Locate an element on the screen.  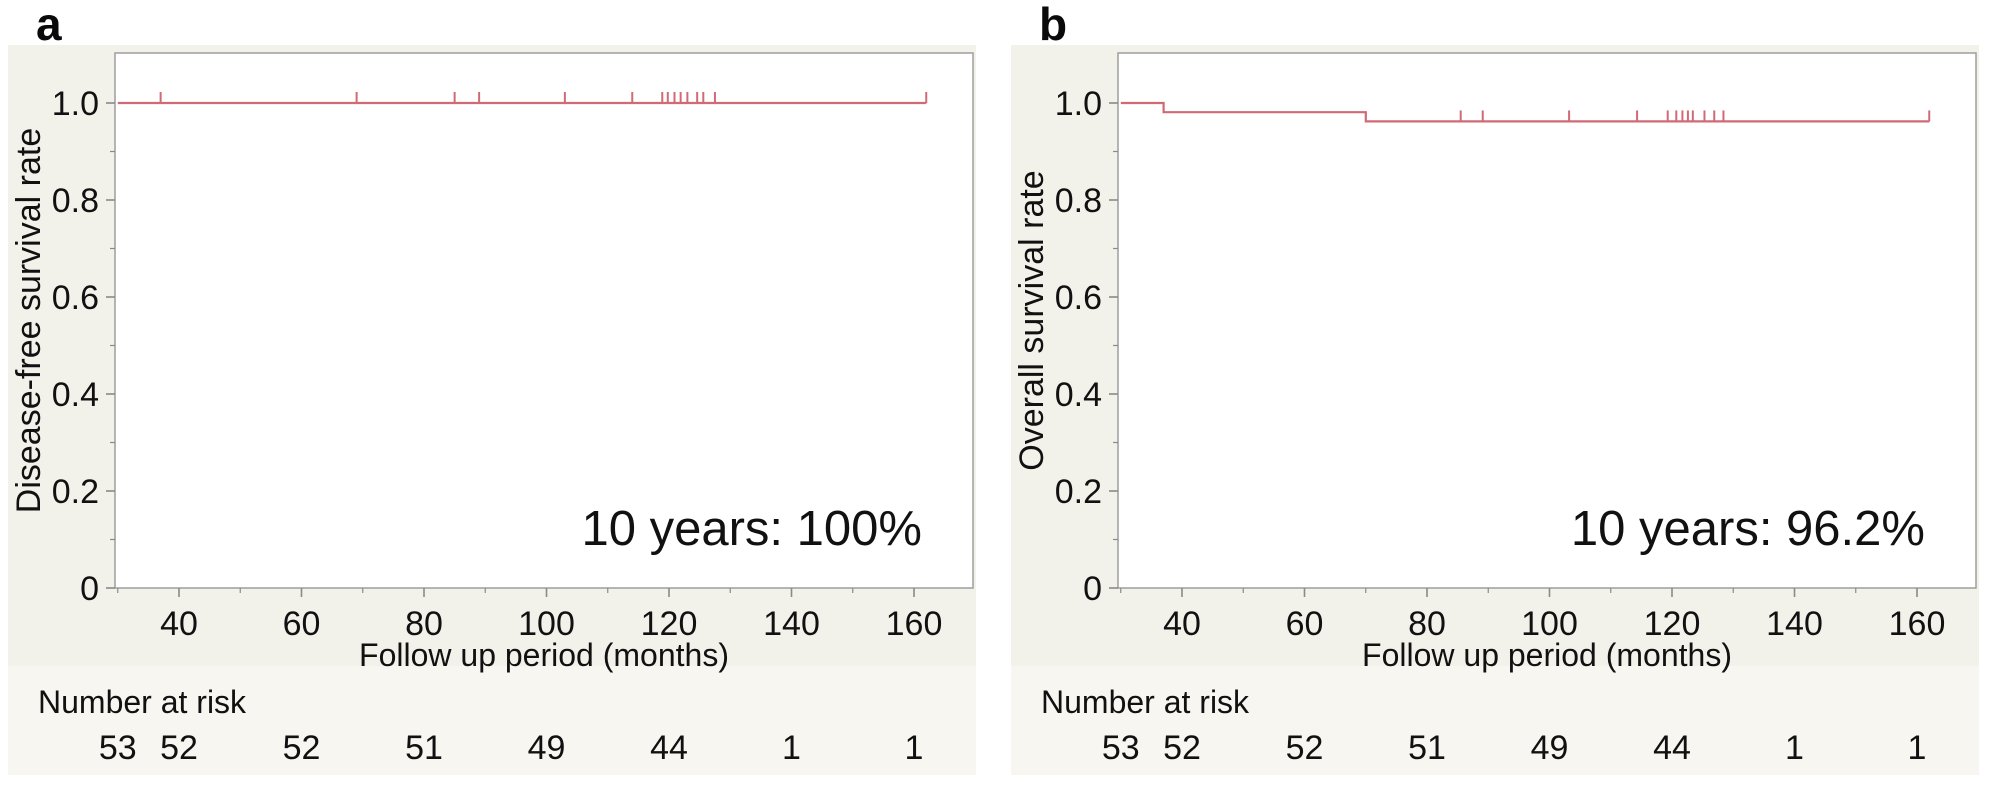
ten-year-rate-annotation: 10 years: 100% is located at coordinates (752, 529).